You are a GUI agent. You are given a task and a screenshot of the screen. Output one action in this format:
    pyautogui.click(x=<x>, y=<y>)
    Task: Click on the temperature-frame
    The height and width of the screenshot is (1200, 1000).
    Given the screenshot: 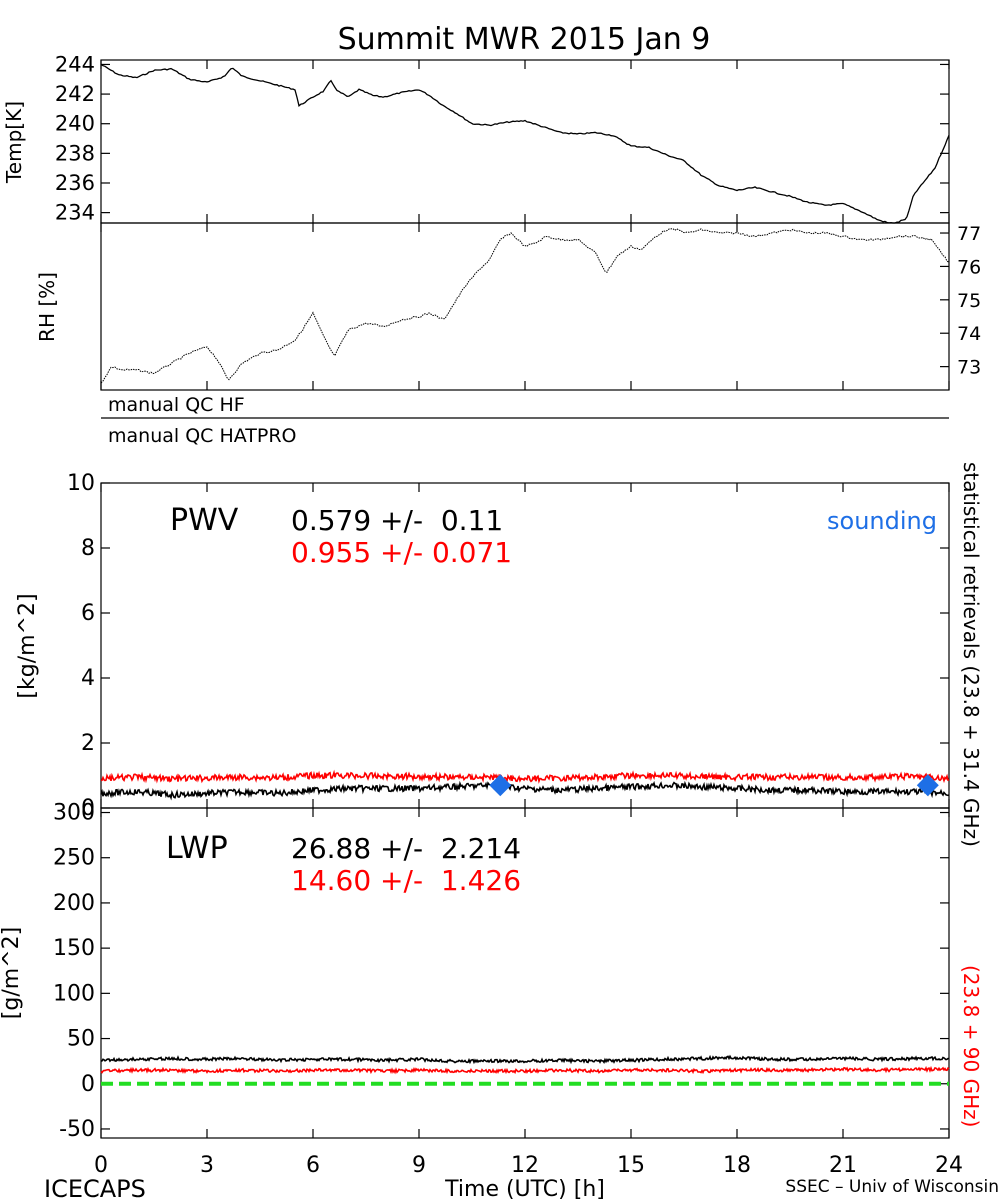 What is the action you would take?
    pyautogui.click(x=525, y=141)
    